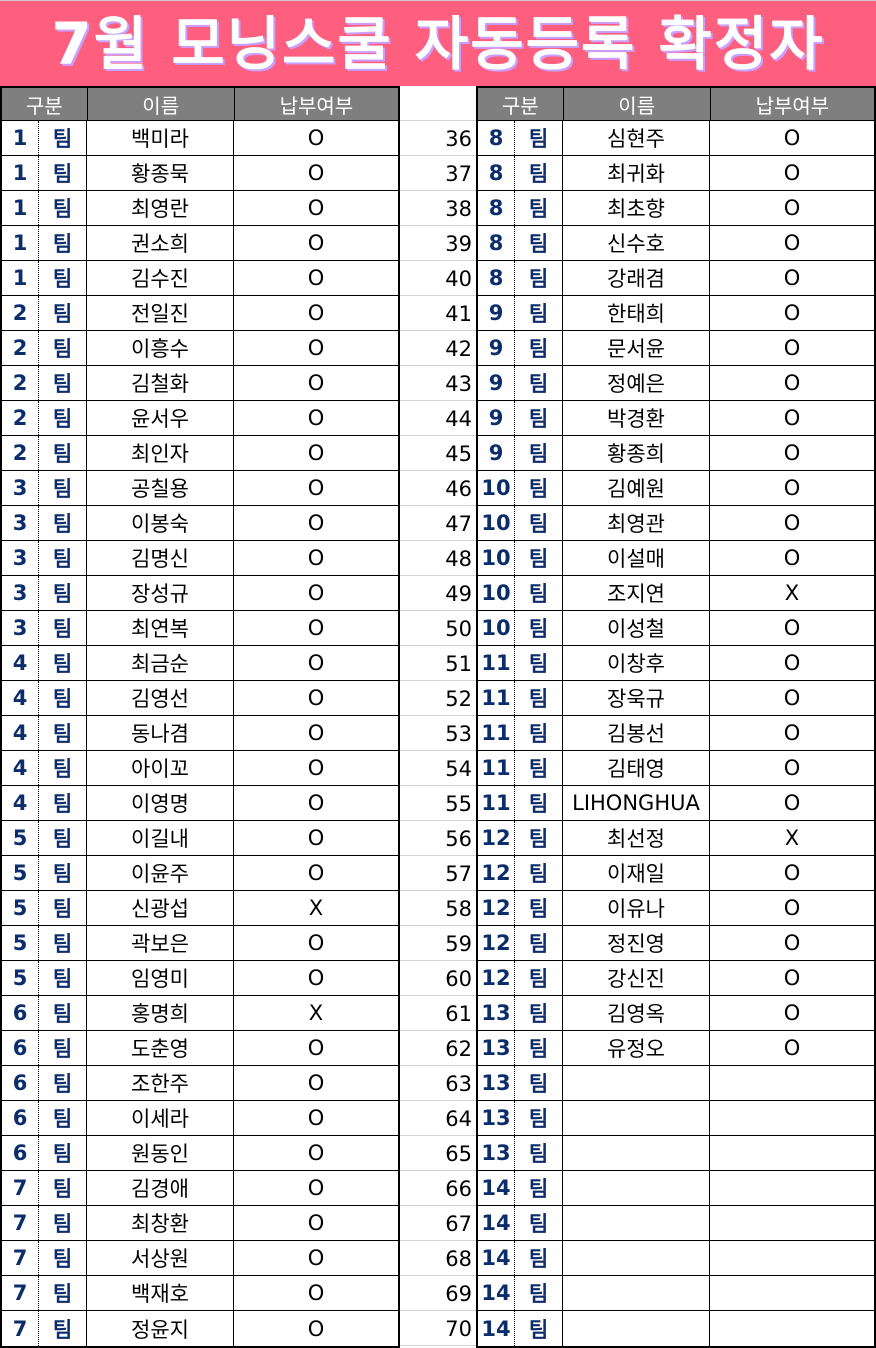 This screenshot has width=876, height=1348. What do you see at coordinates (636, 873) in the screenshot?
I see `member-name: 이재일` at bounding box center [636, 873].